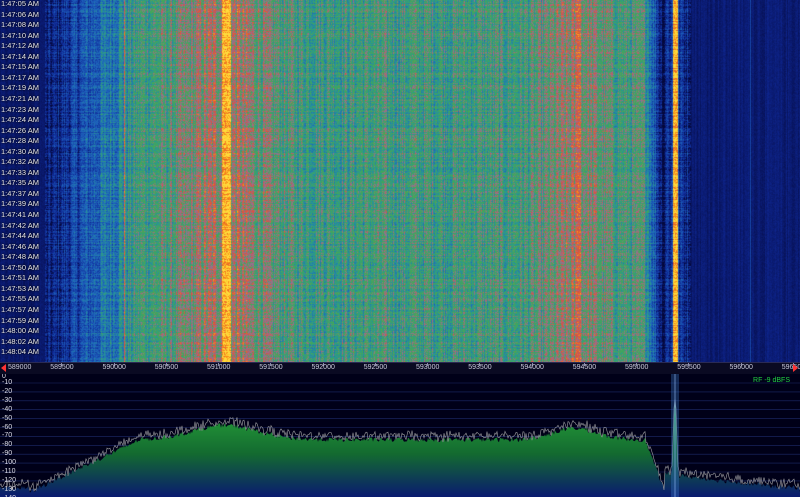  I want to click on db-label: -10, so click(7, 382).